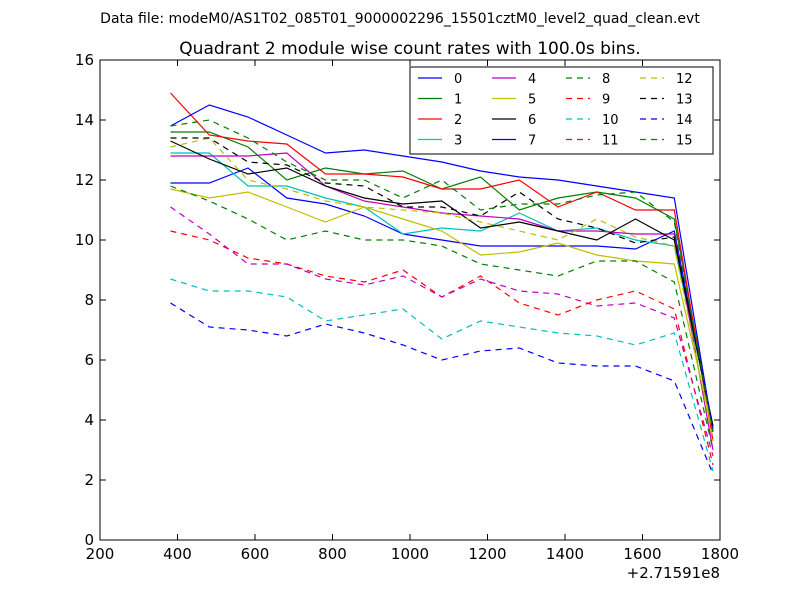  What do you see at coordinates (458, 141) in the screenshot?
I see `legend-label-3: 3` at bounding box center [458, 141].